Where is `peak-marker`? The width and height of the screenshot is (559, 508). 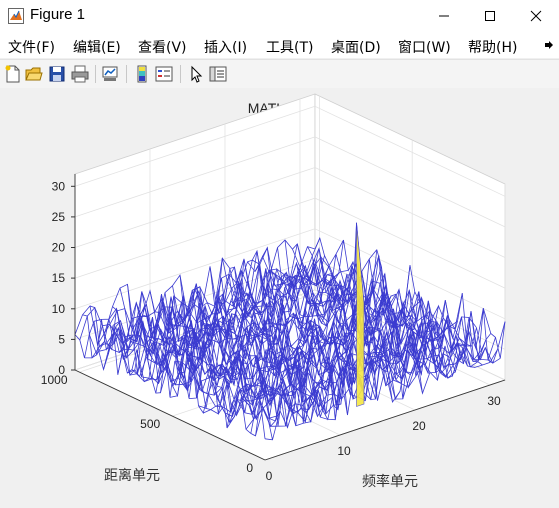
peak-marker is located at coordinates (360, 314).